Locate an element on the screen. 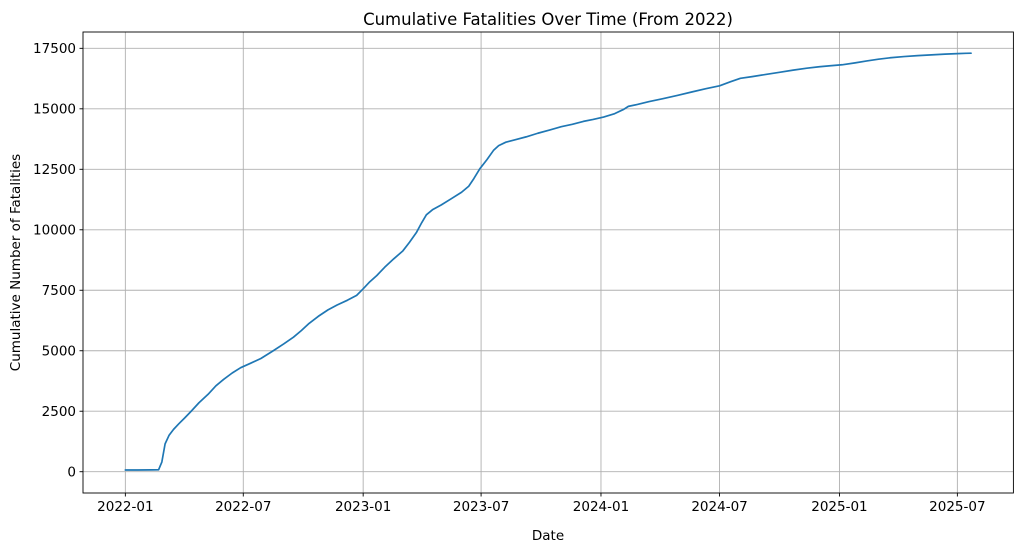  y-axis-label: Cumulative Number of Fatalities is located at coordinates (16, 262).